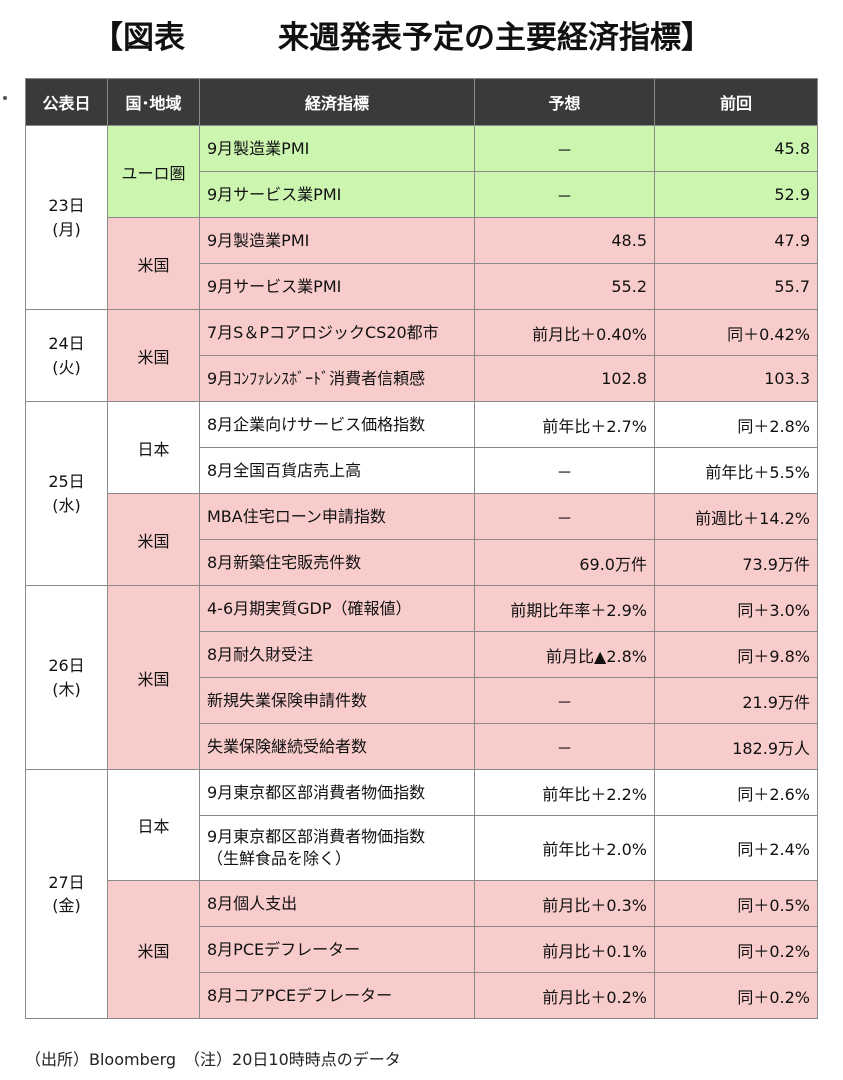 The image size is (843, 1080). Describe the element at coordinates (66, 102) in the screenshot. I see `header-date: 公表日` at that location.